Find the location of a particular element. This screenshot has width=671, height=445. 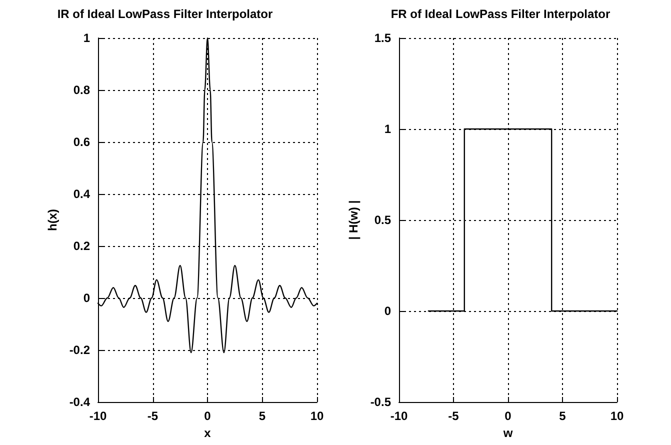

y-tick-label: 0.8 is located at coordinates (81, 90).